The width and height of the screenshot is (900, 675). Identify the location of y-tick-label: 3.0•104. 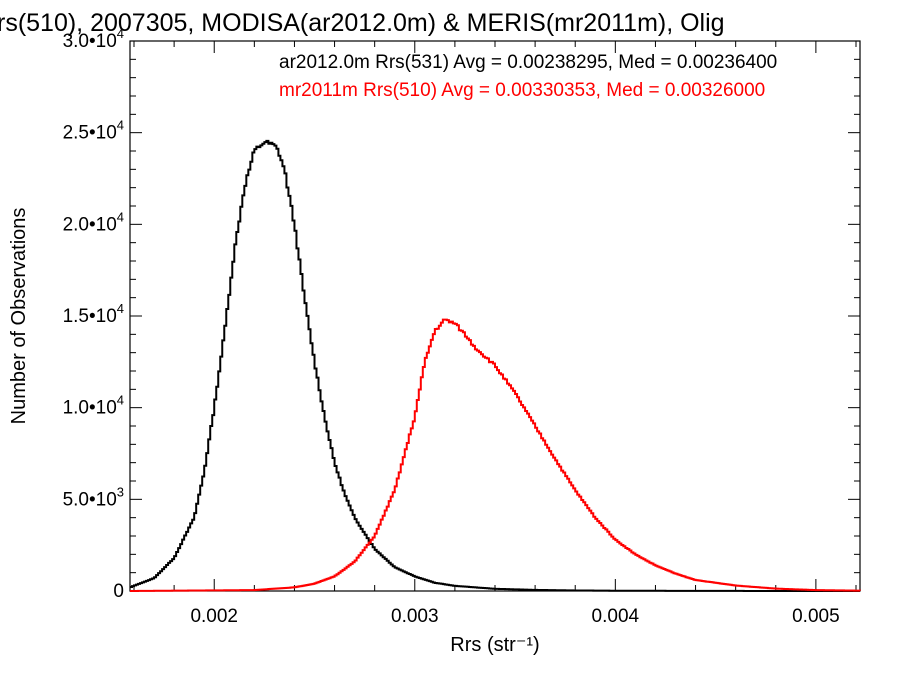
(93, 39).